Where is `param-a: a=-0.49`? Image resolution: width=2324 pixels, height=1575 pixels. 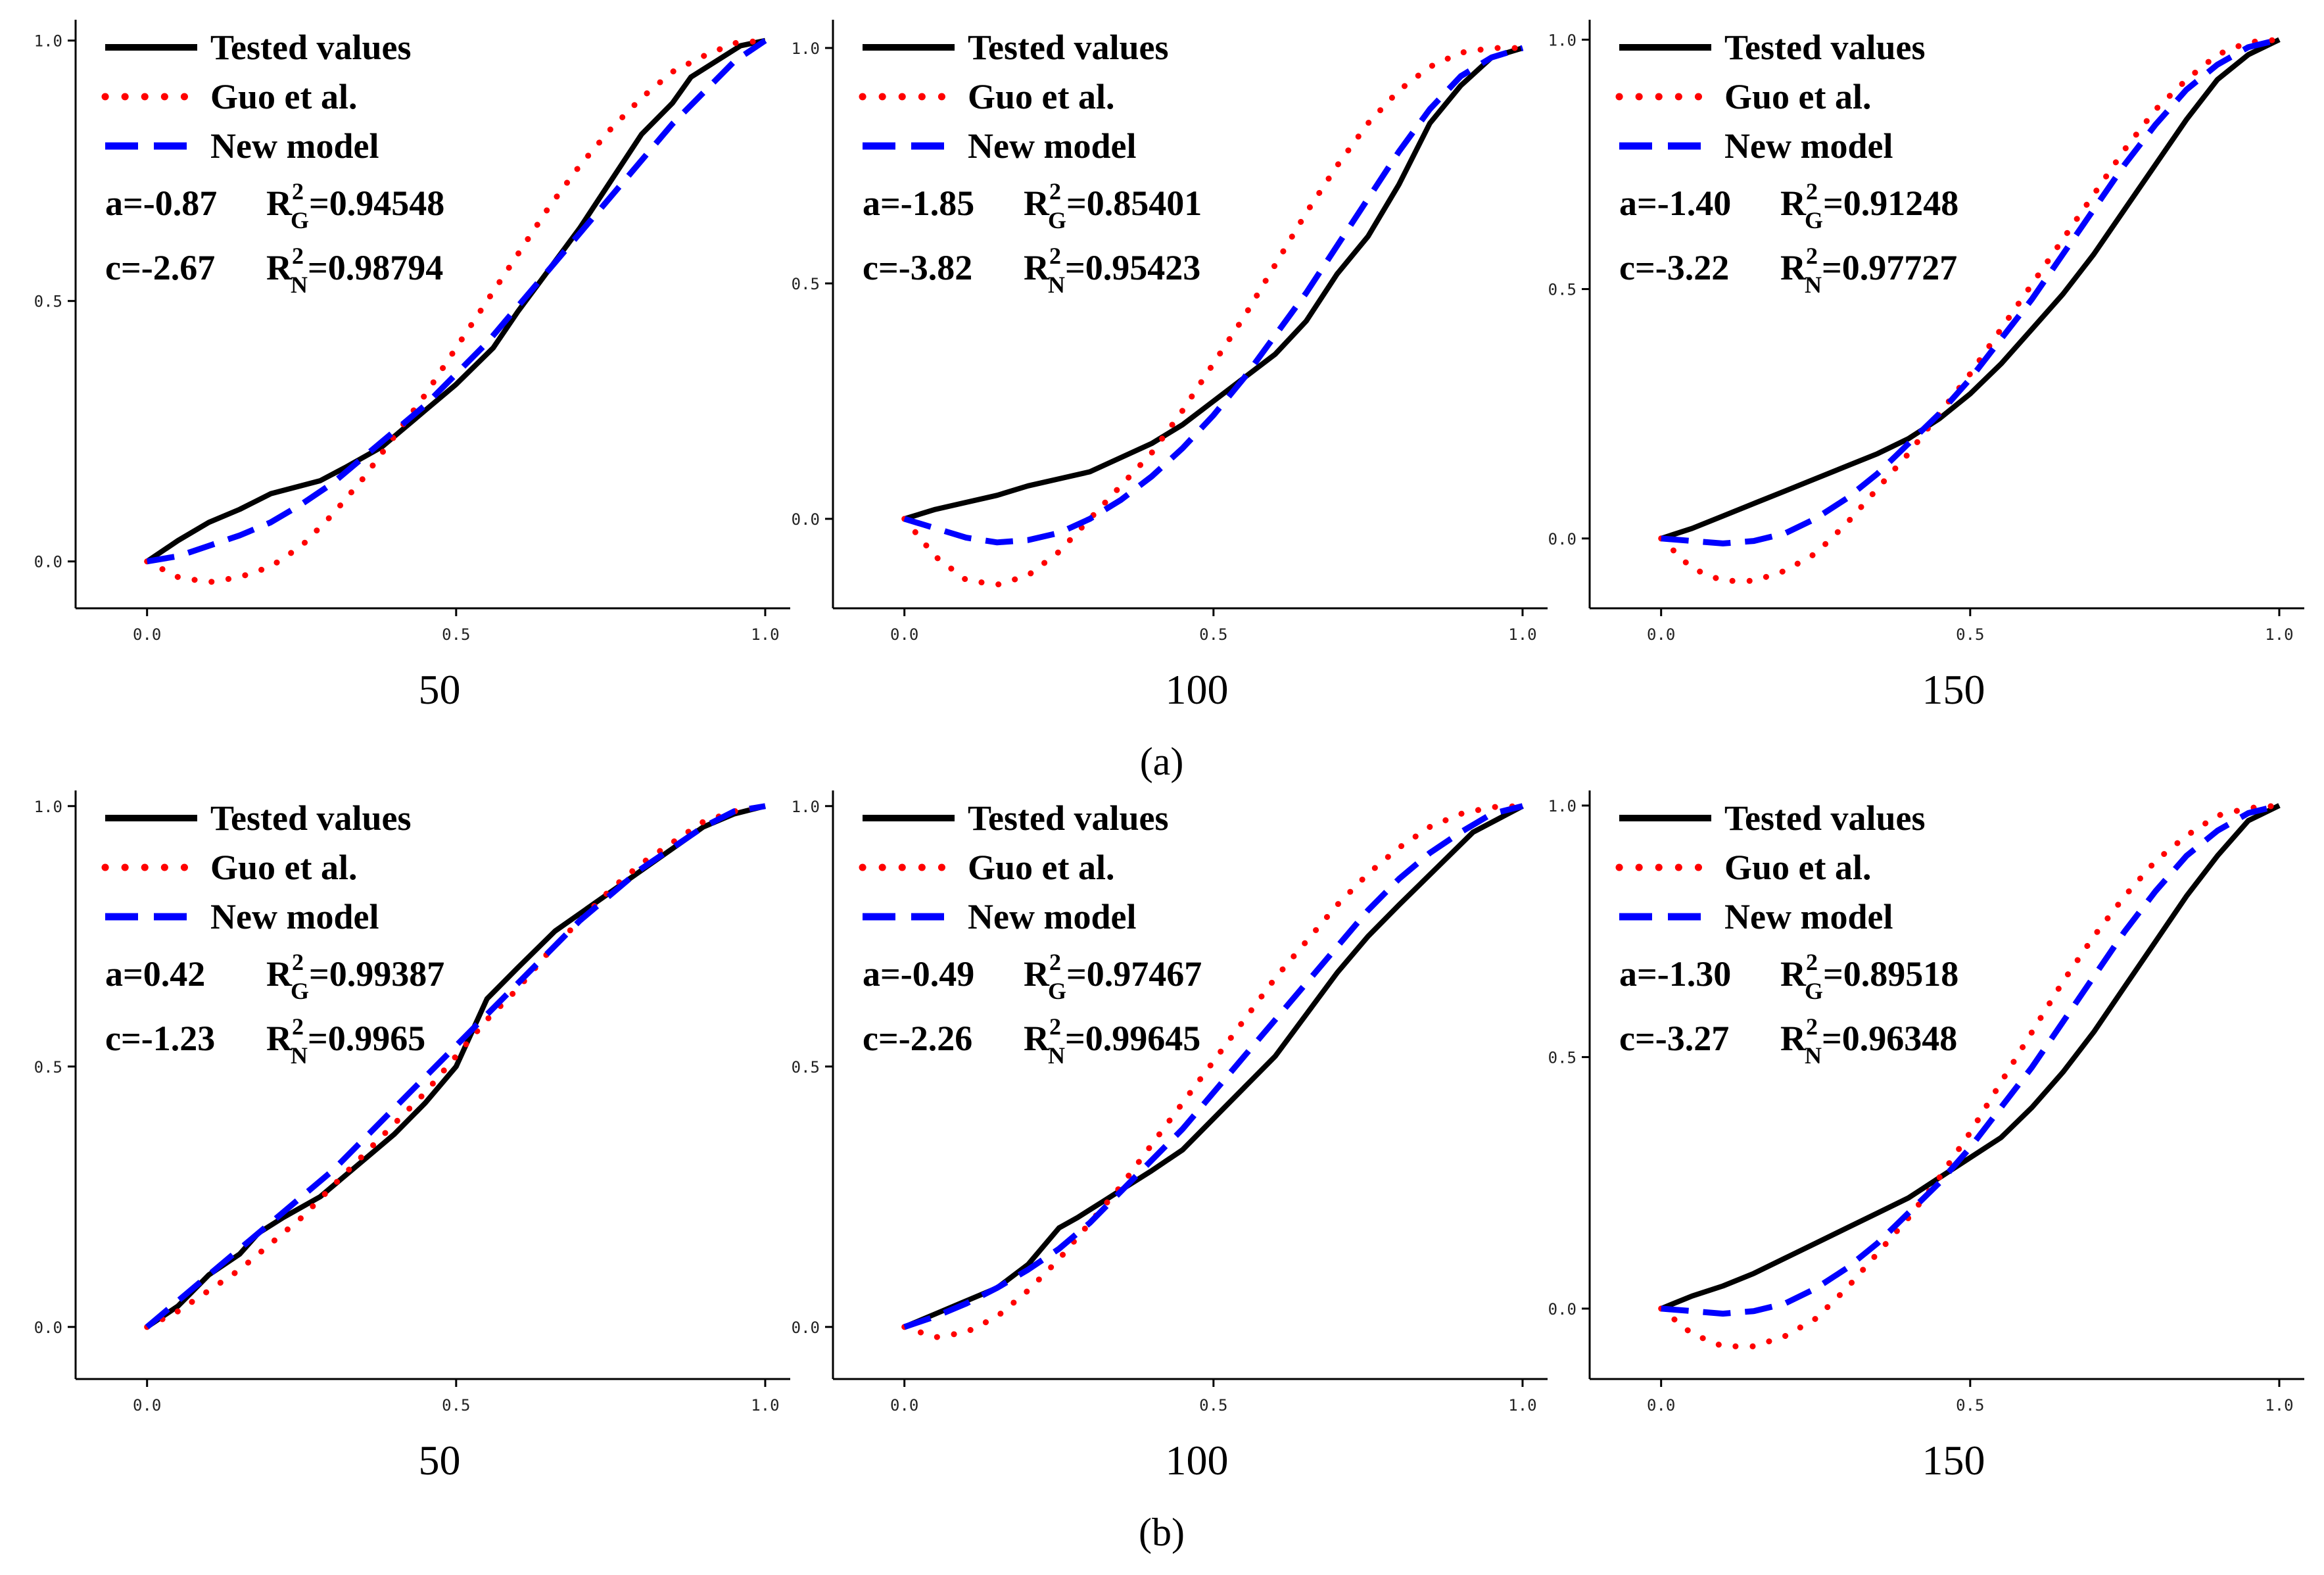 param-a: a=-0.49 is located at coordinates (919, 974).